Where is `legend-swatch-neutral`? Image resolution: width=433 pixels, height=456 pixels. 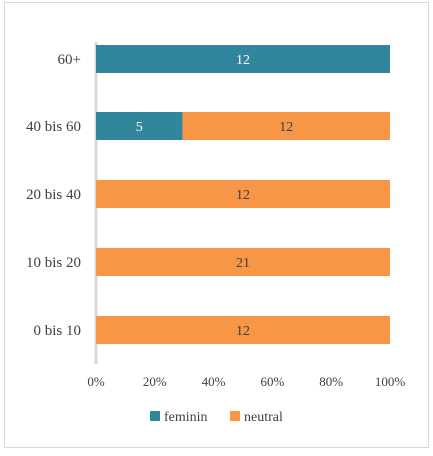
legend-swatch-neutral is located at coordinates (235, 416).